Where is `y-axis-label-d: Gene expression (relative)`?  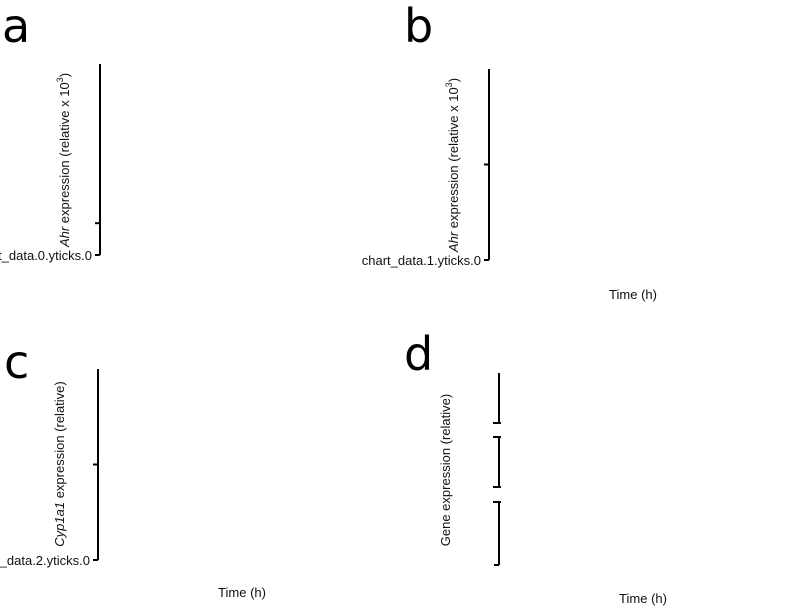
y-axis-label-d: Gene expression (relative) is located at coordinates (445, 470).